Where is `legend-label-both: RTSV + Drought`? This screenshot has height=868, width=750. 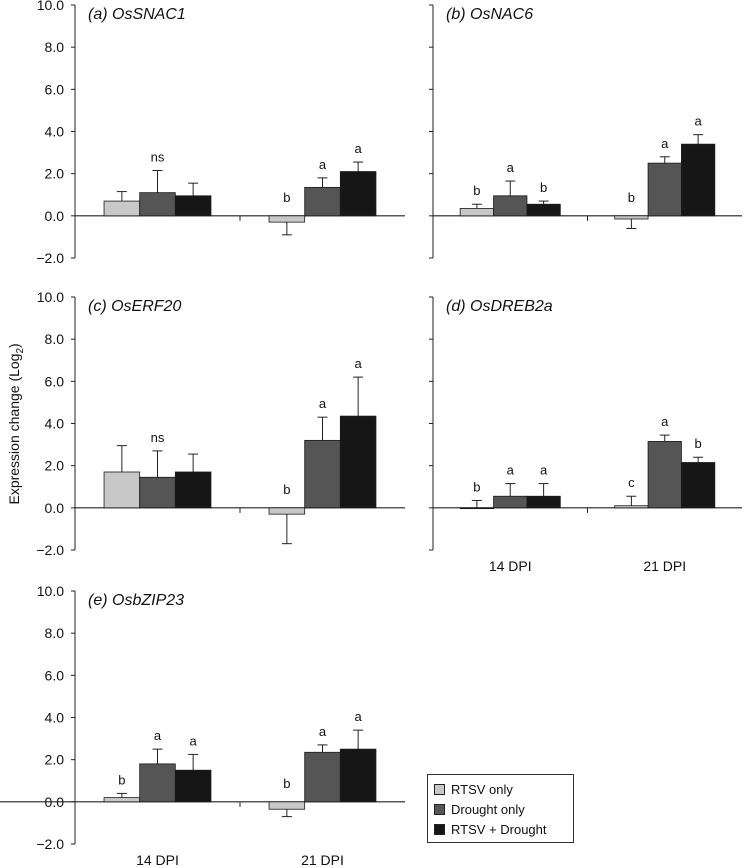 legend-label-both: RTSV + Drought is located at coordinates (499, 829).